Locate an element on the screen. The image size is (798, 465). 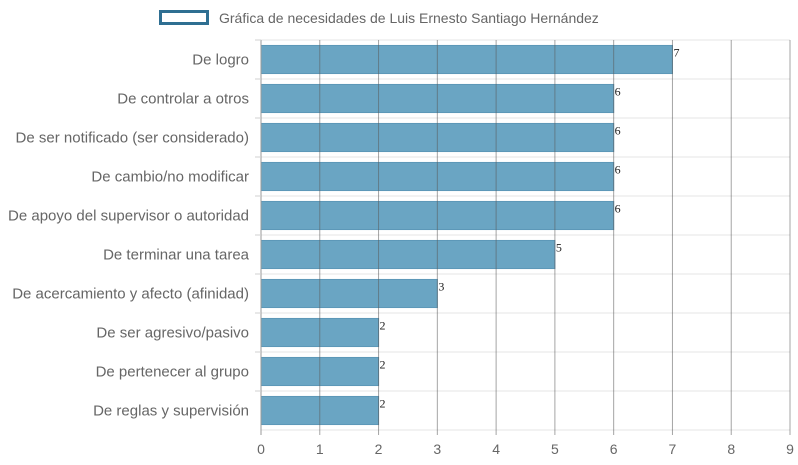
x-tick-label: 7 is located at coordinates (673, 449).